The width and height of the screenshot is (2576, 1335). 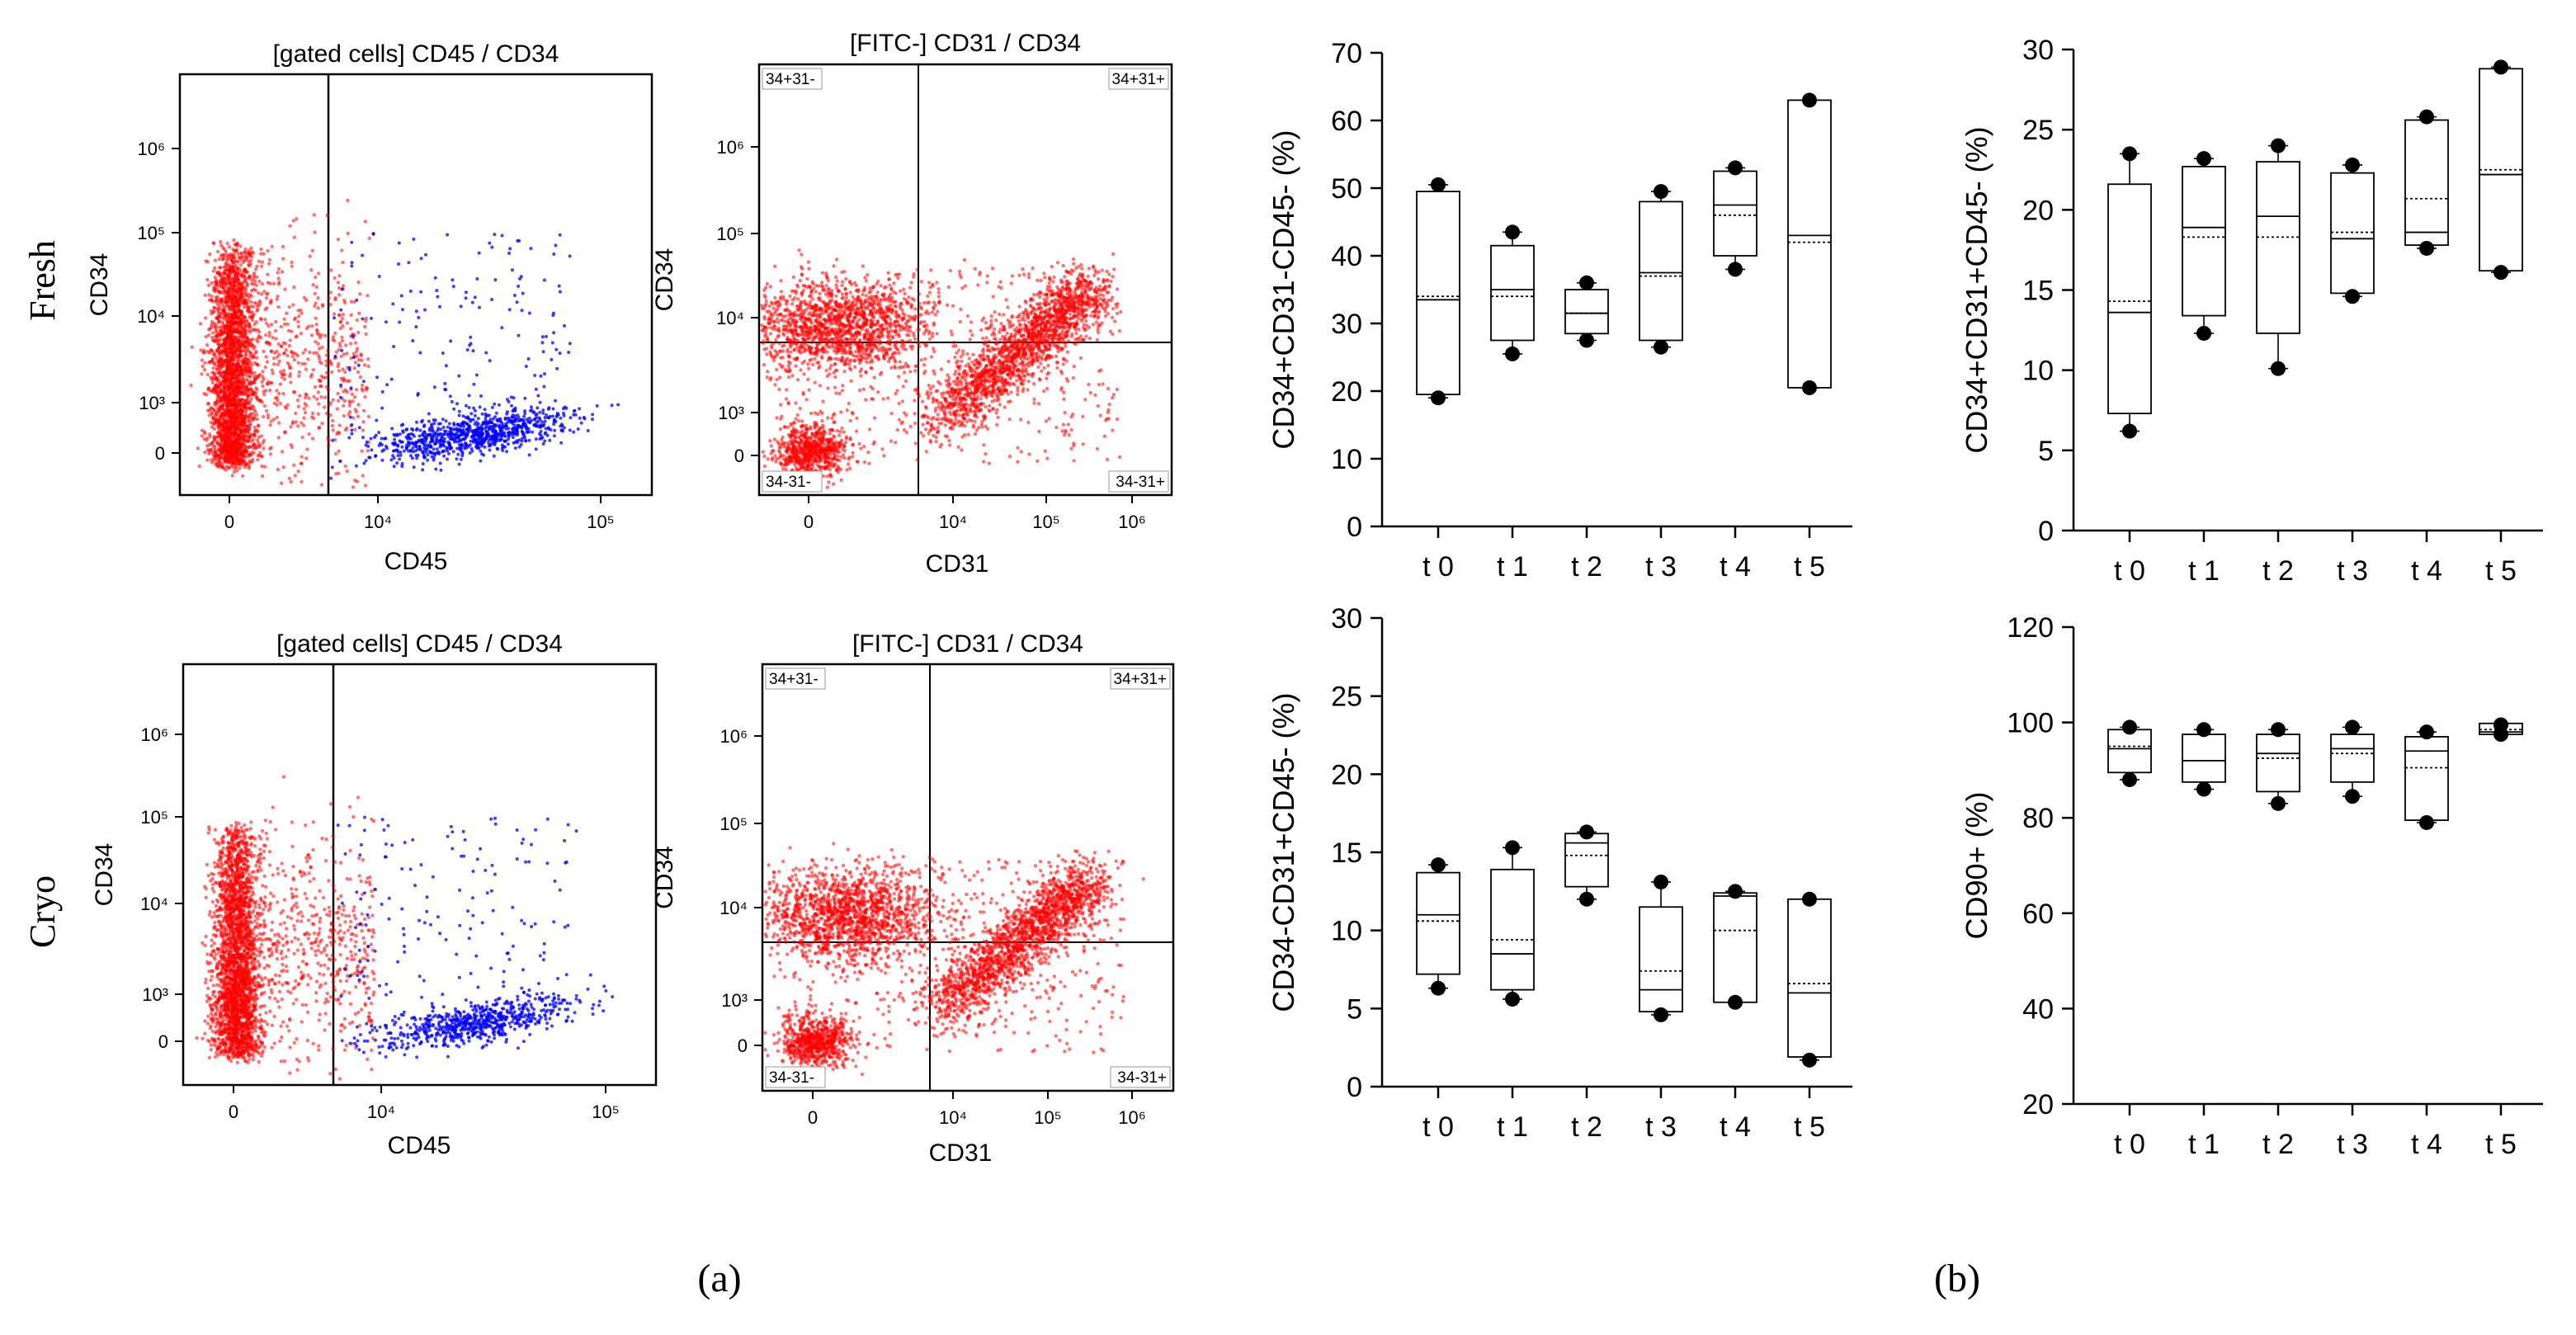 What do you see at coordinates (2352, 1144) in the screenshot?
I see `x-tick-label: t 3` at bounding box center [2352, 1144].